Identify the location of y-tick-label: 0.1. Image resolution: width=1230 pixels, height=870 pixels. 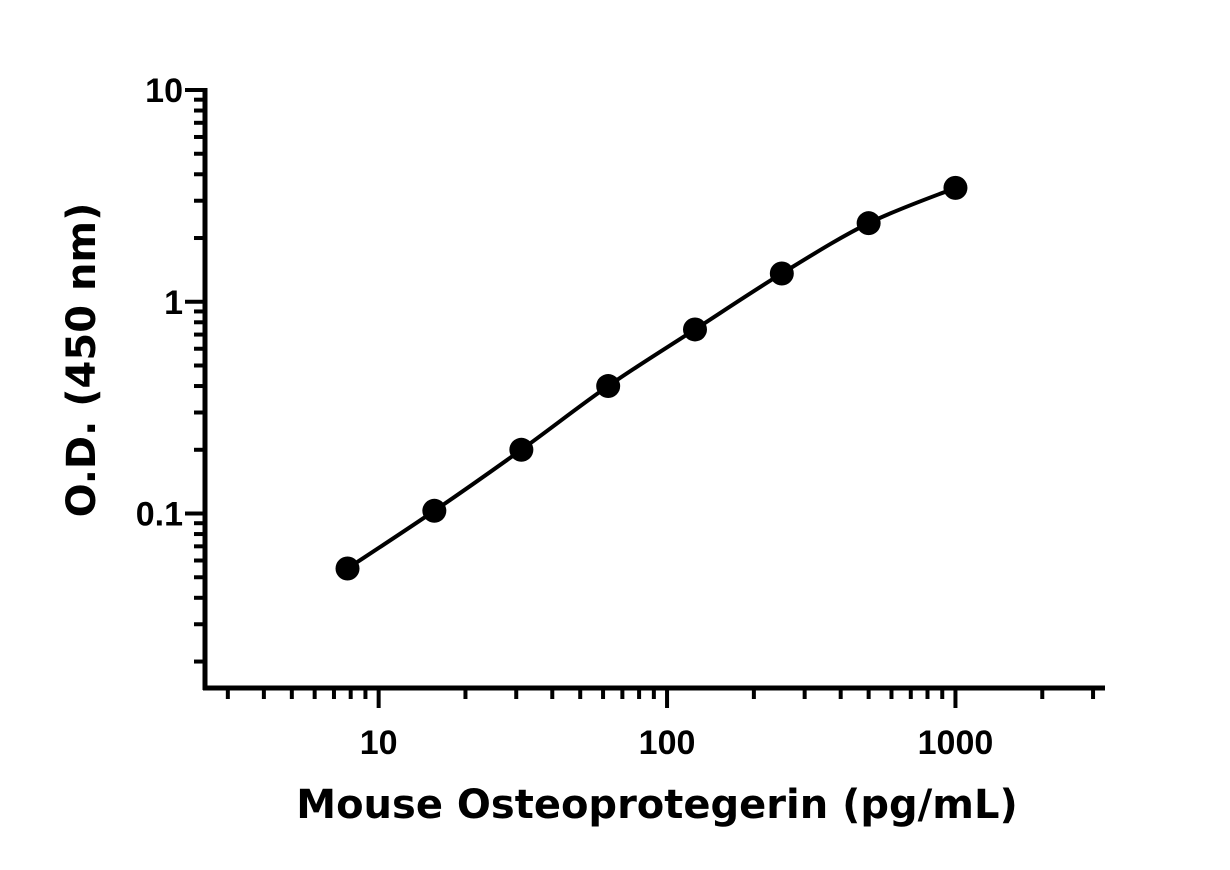
(159, 515).